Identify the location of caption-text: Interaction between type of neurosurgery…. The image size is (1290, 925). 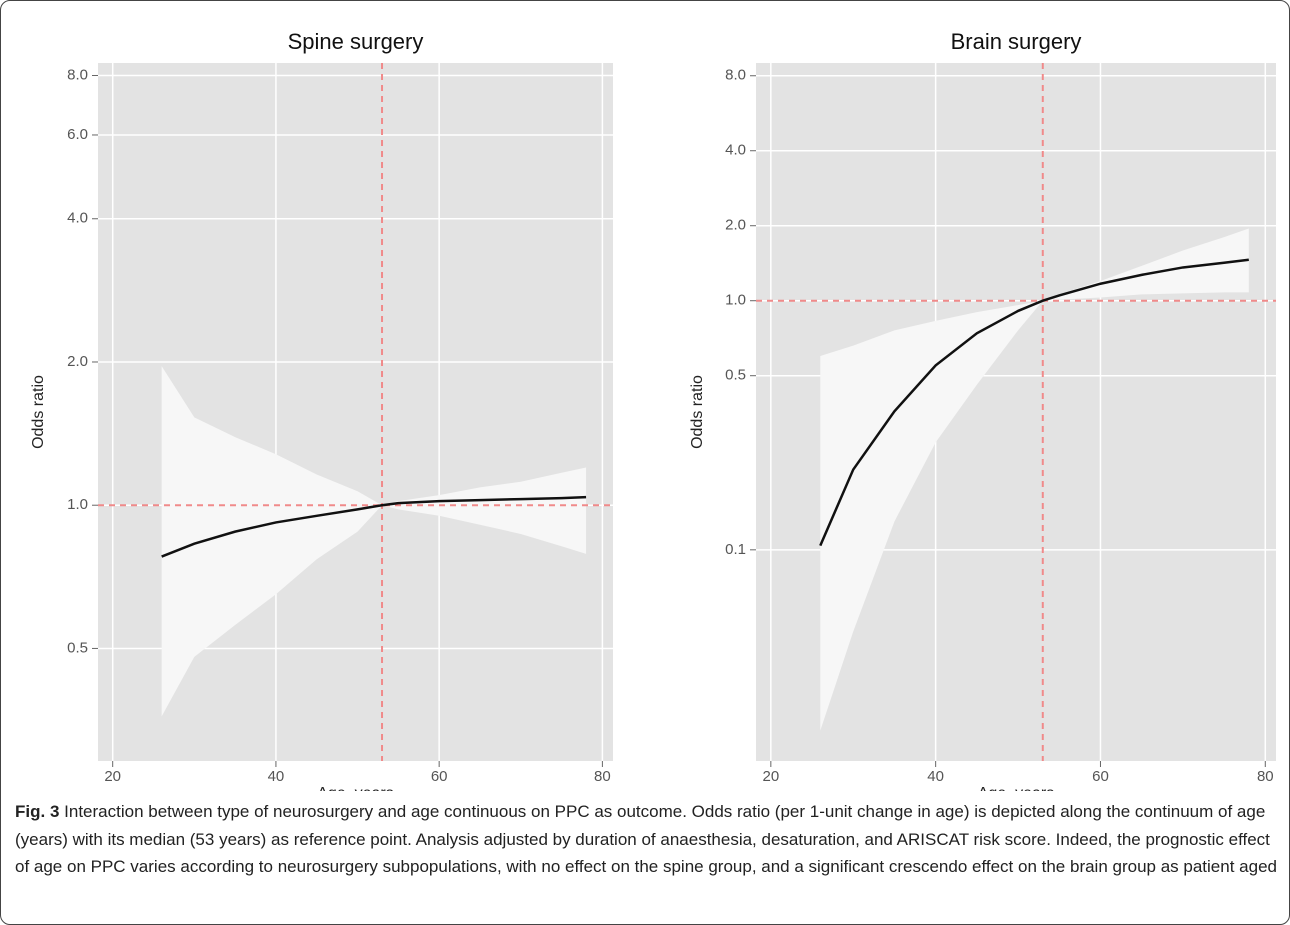
(646, 839).